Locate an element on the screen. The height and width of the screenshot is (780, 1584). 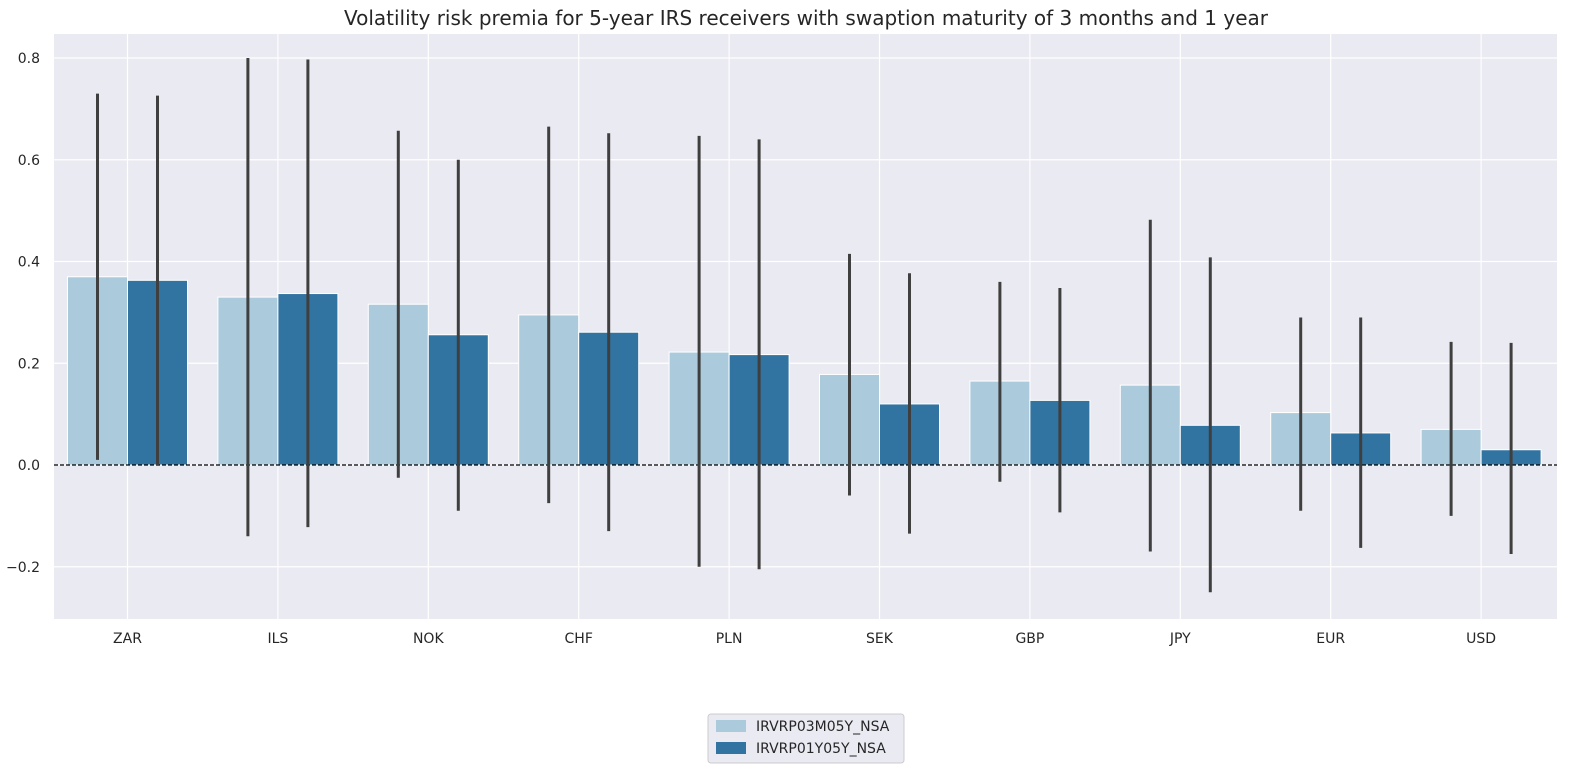
y-tick-label: 0.4 is located at coordinates (29, 263).